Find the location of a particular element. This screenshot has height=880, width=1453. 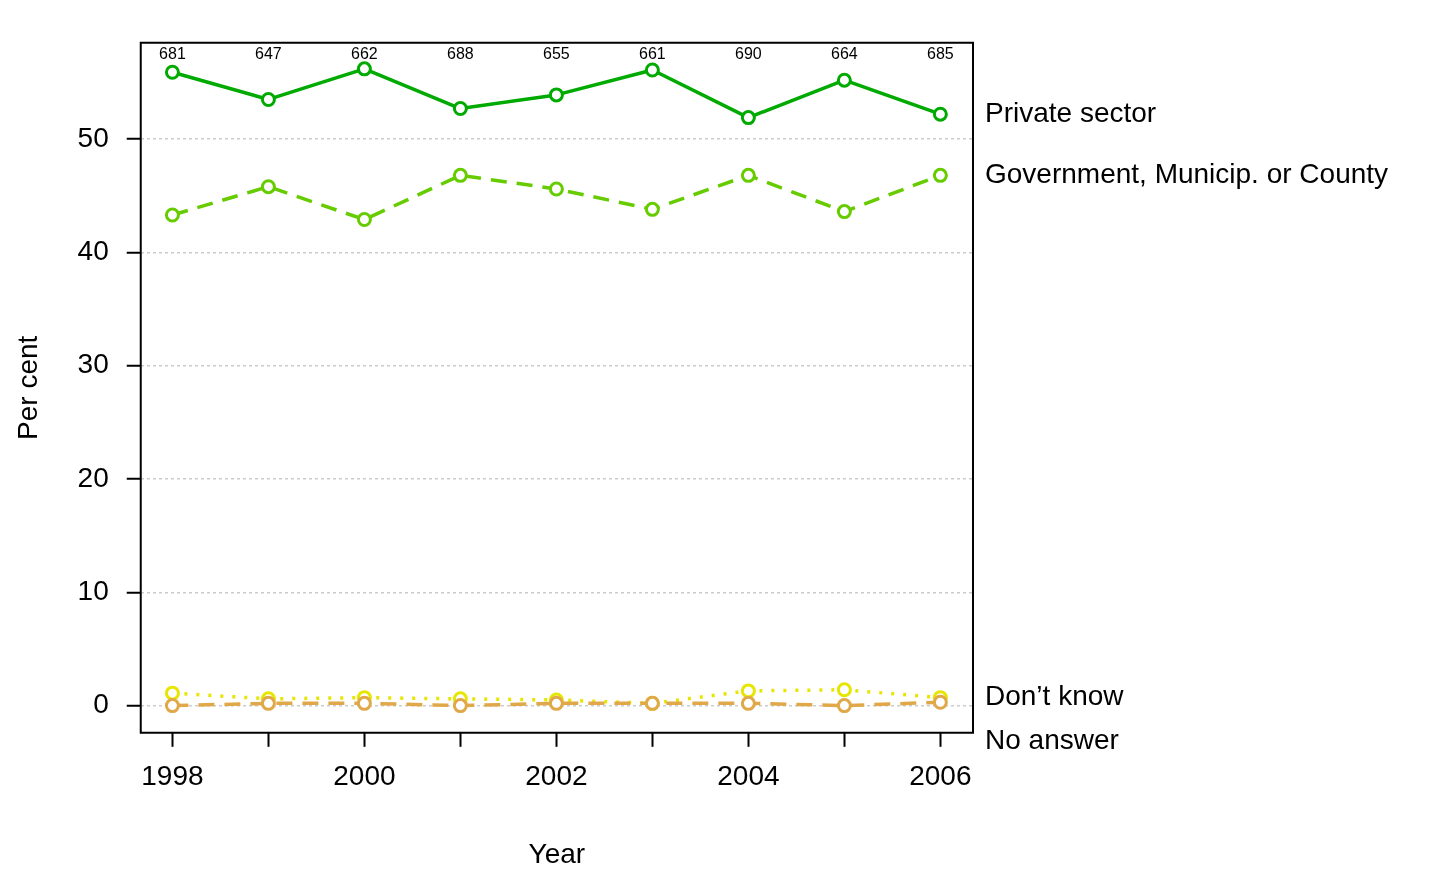

y-tick-label: 10 is located at coordinates (93, 591).